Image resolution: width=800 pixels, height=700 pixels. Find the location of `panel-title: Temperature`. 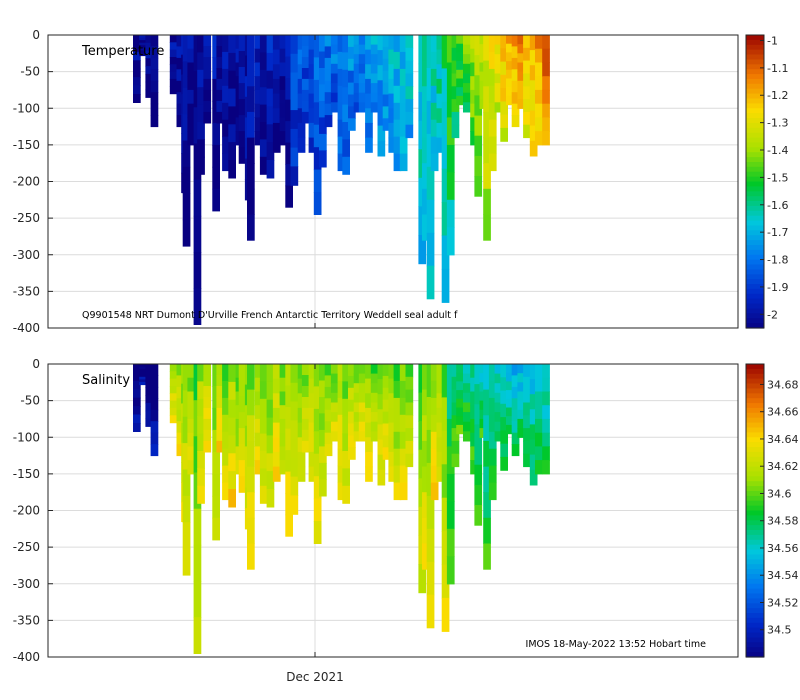

panel-title: Temperature is located at coordinates (122, 51).